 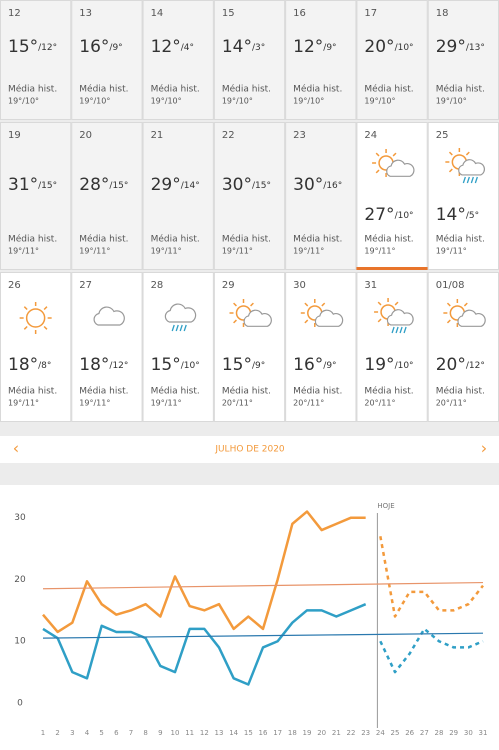 What do you see at coordinates (475, 366) in the screenshot?
I see `min-temp: /12°` at bounding box center [475, 366].